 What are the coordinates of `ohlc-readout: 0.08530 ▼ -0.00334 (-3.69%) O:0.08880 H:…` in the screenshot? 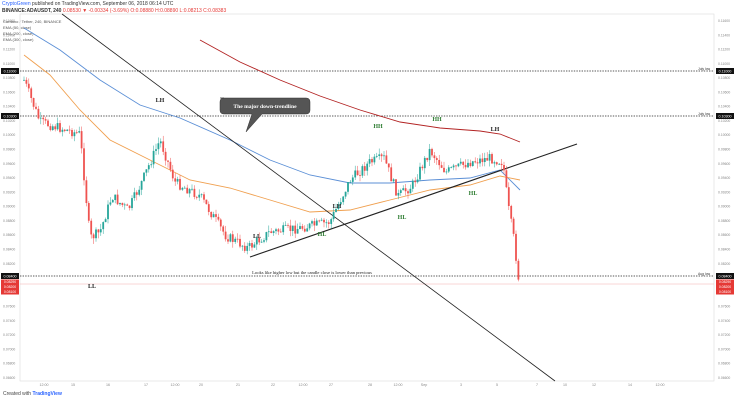 It's located at (144, 11).